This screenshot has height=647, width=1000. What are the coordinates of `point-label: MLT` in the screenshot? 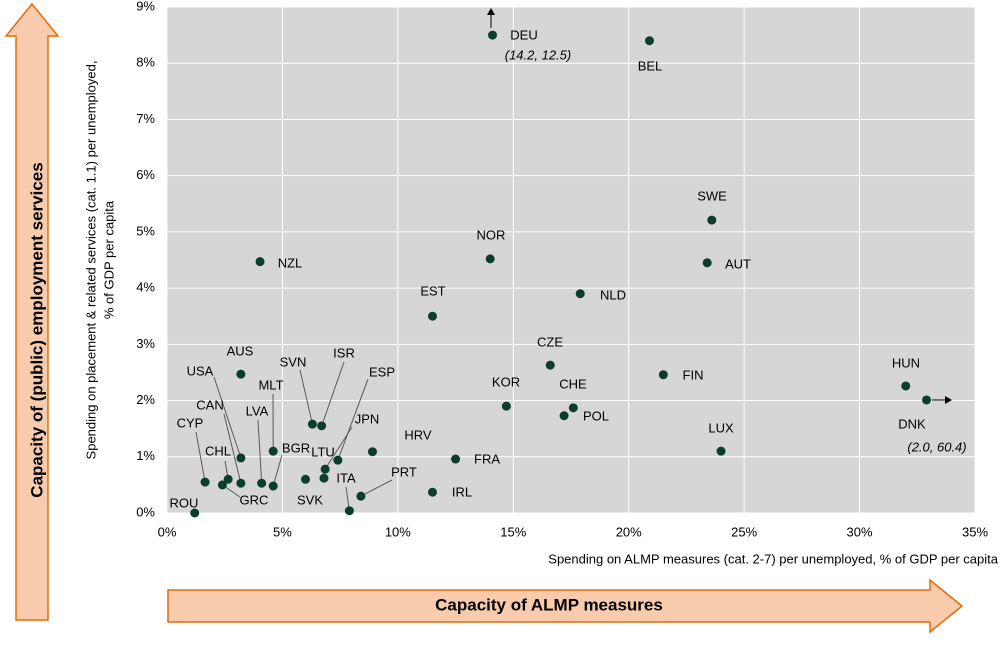 It's located at (270, 384).